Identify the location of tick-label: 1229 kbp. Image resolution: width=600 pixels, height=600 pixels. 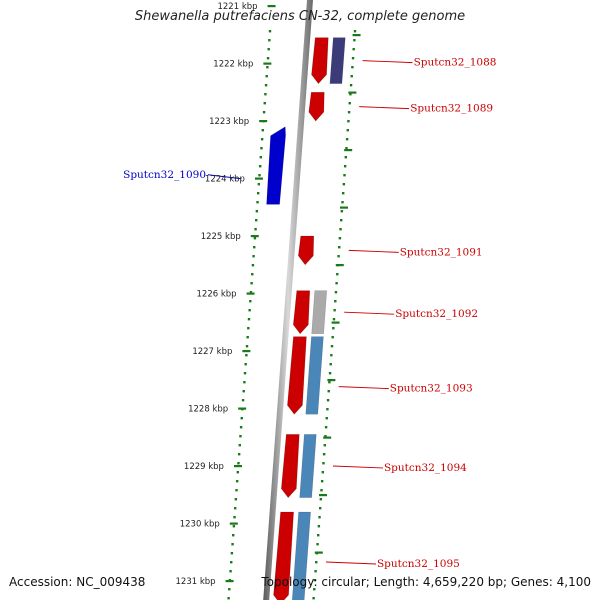
(204, 467).